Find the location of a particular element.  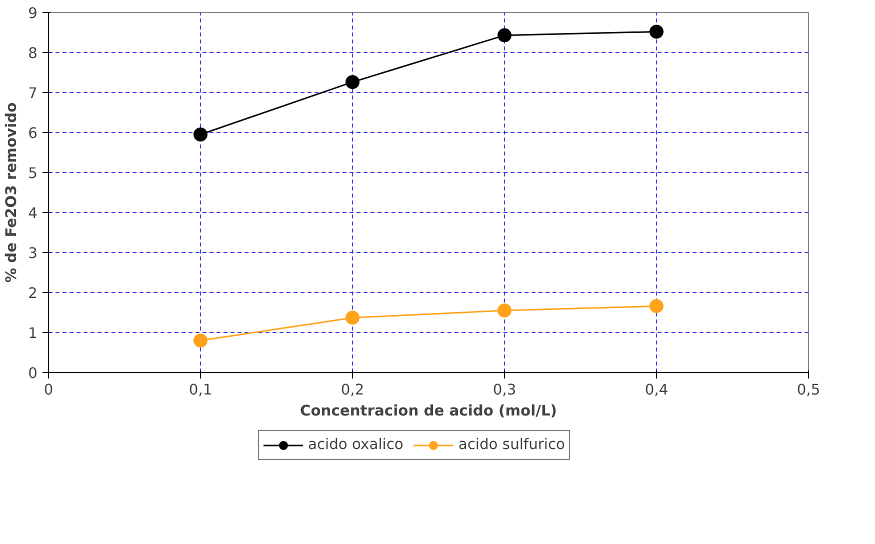

legend-label: acido sulfurico is located at coordinates (511, 444).